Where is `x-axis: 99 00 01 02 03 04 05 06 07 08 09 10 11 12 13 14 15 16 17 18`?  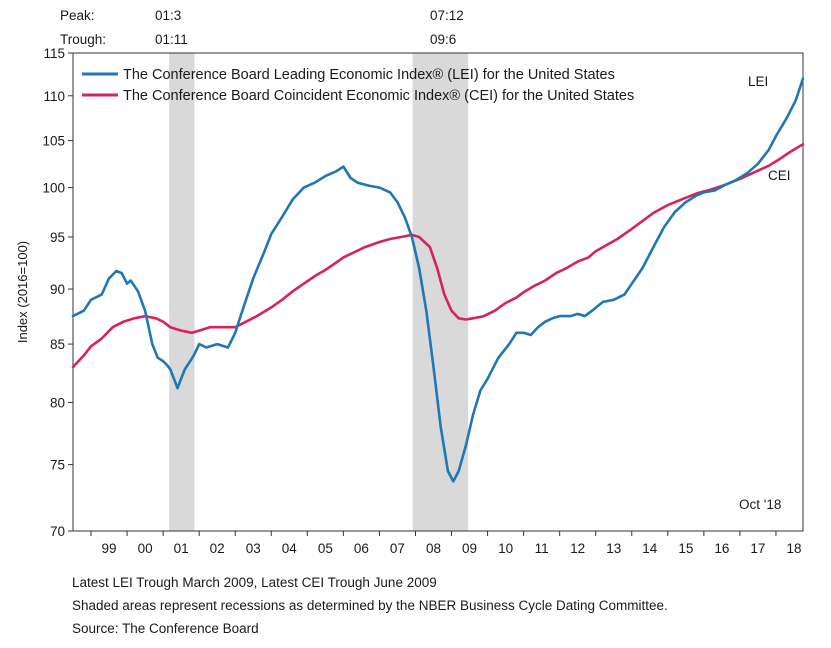
x-axis: 99 00 01 02 03 04 05 06 07 08 09 10 11 12 13 14 15 16 17 18 is located at coordinates (446, 543).